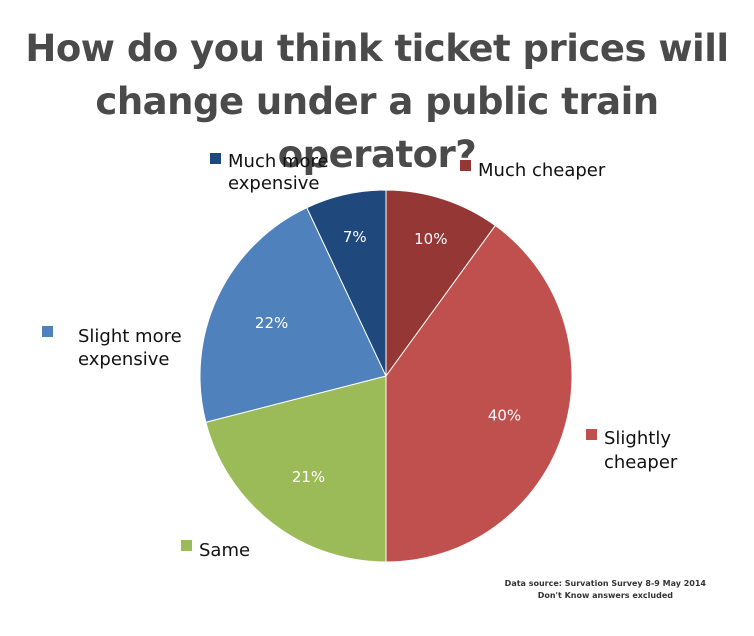 The image size is (754, 636). What do you see at coordinates (591, 434) in the screenshot?
I see `legend-marker-slightly-cheaper` at bounding box center [591, 434].